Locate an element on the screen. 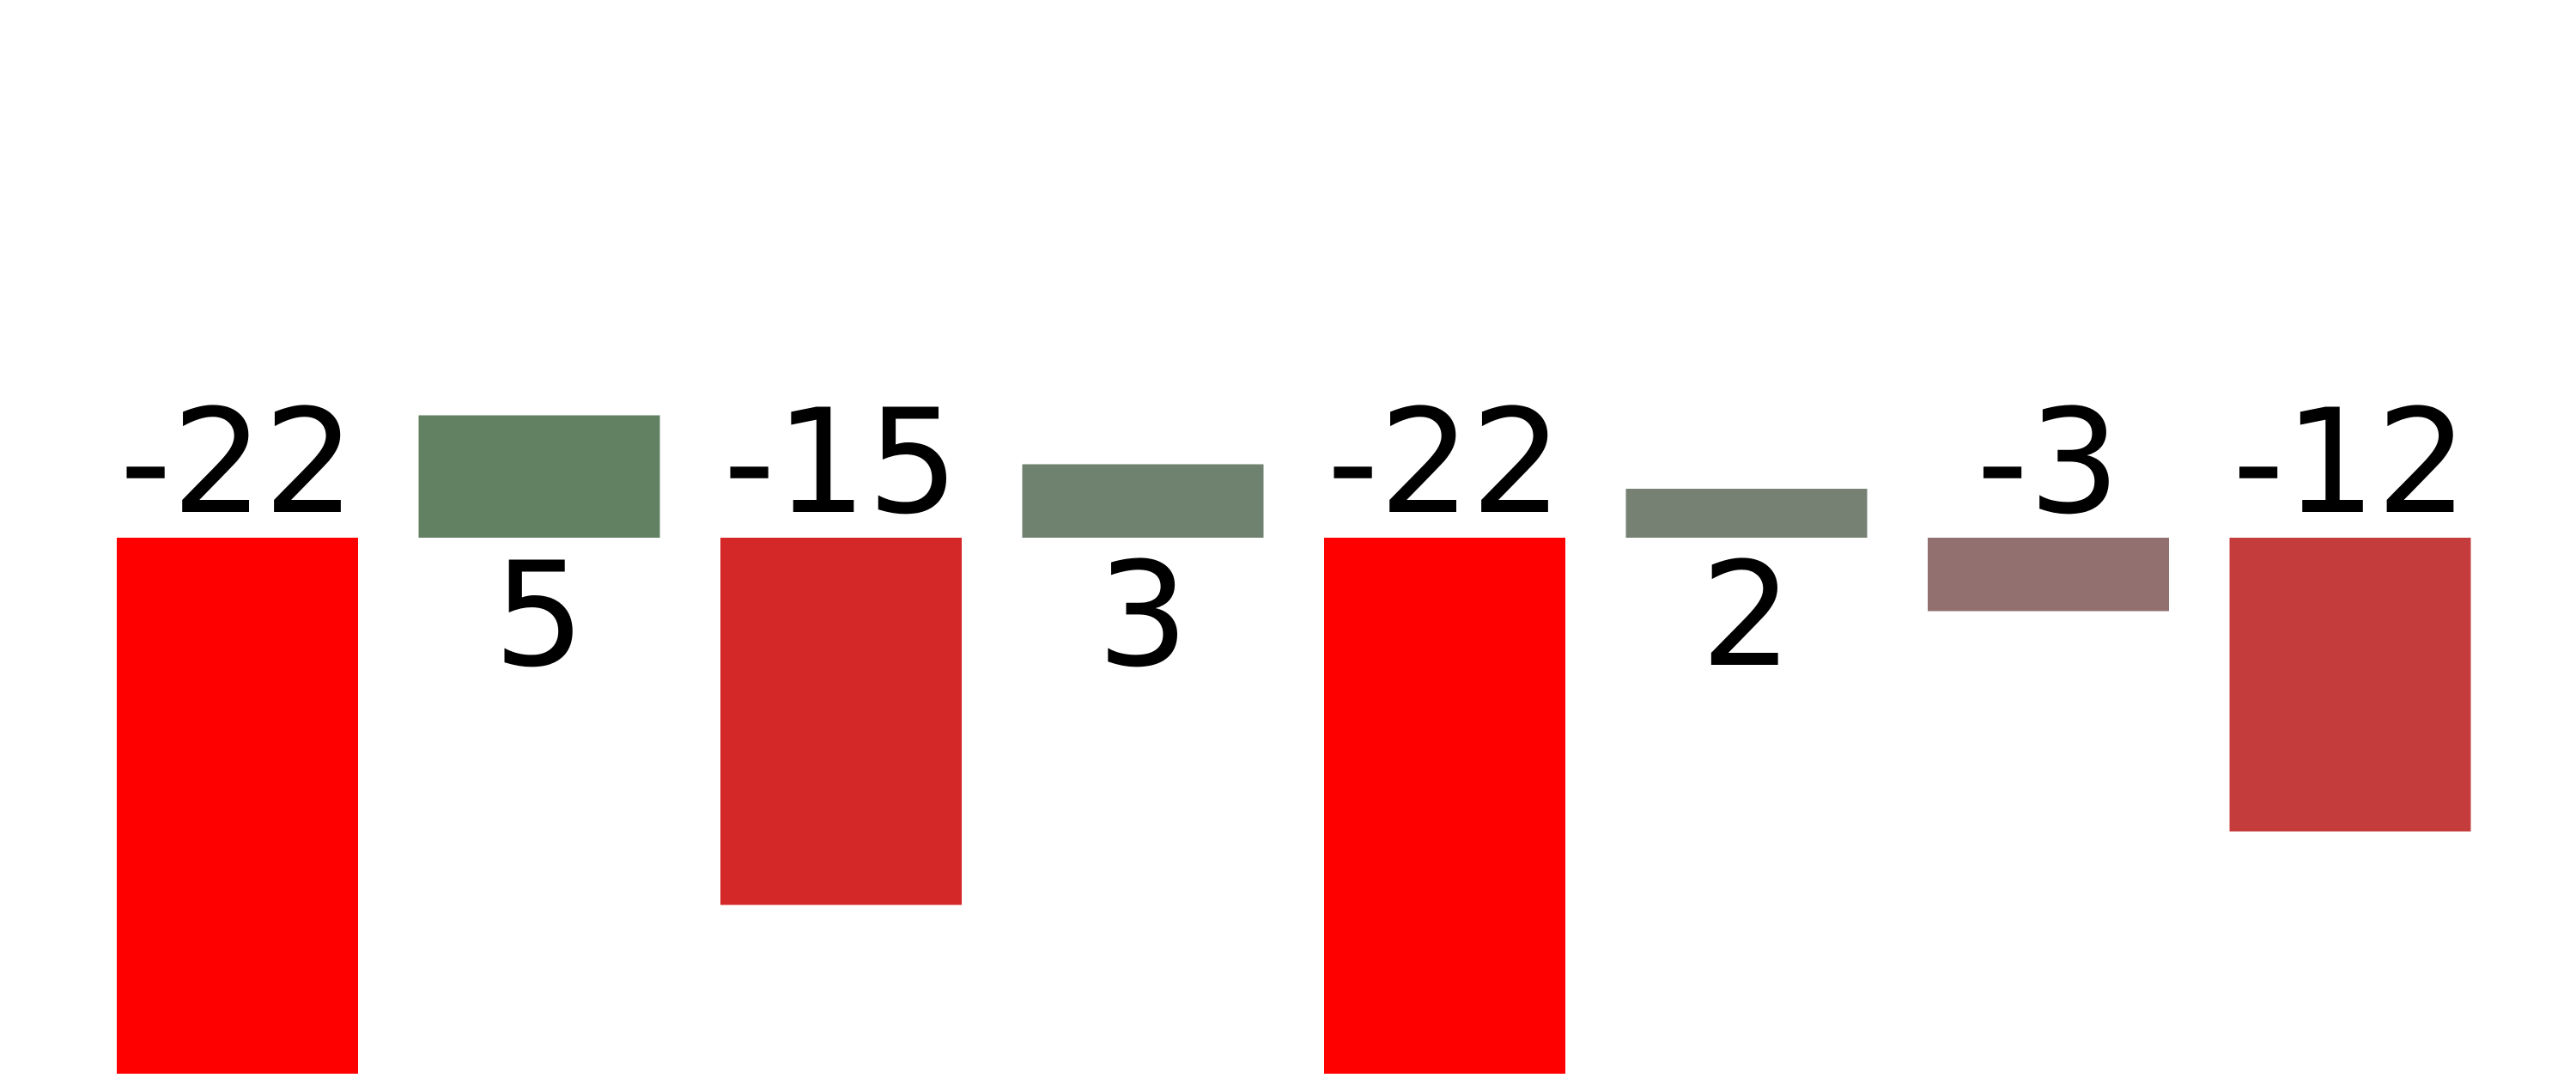  bar-value-label-1: -22 is located at coordinates (237, 462).